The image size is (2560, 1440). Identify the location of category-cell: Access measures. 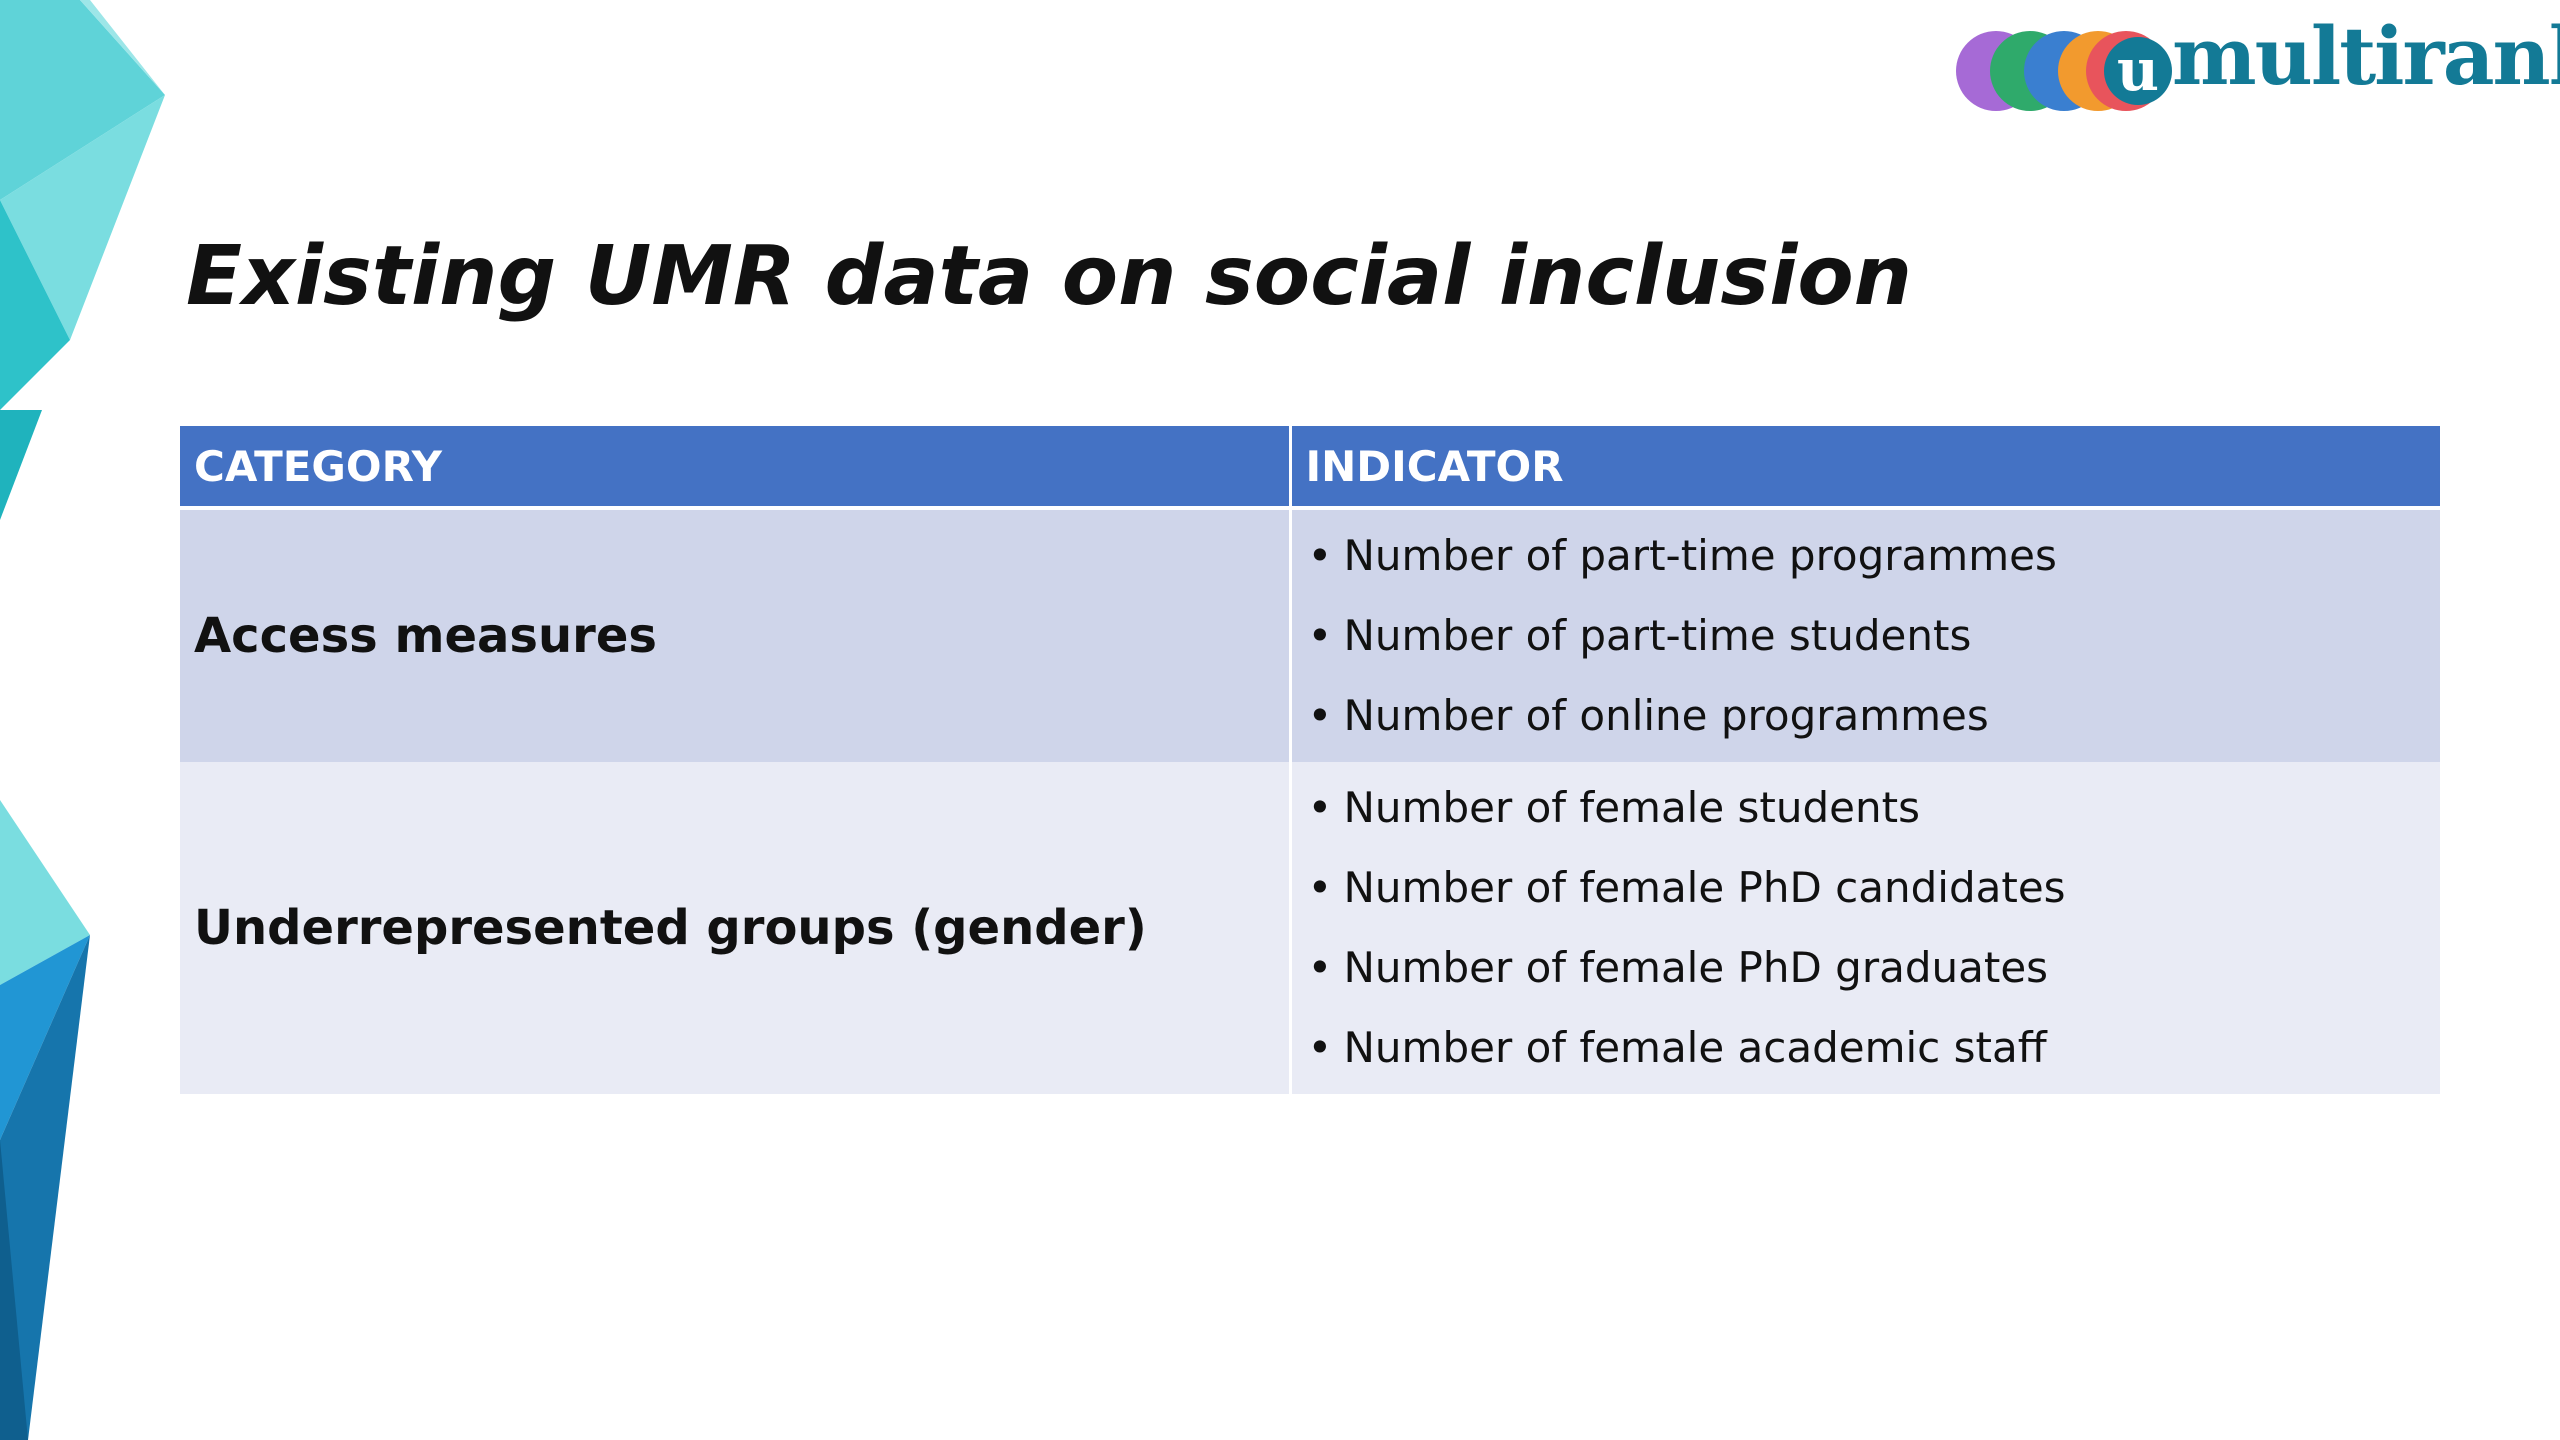
(736, 635).